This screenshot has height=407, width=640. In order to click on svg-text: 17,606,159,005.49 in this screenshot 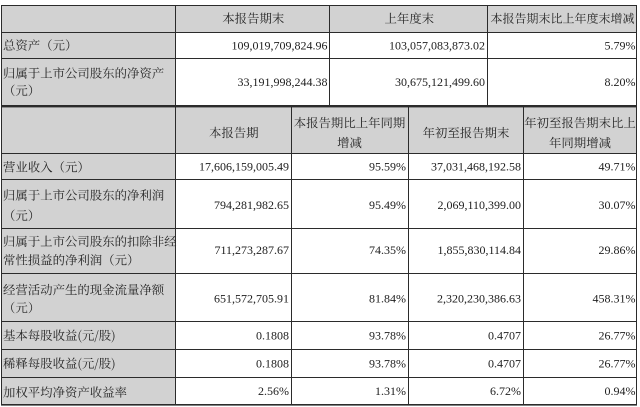, I will do `click(244, 166)`.